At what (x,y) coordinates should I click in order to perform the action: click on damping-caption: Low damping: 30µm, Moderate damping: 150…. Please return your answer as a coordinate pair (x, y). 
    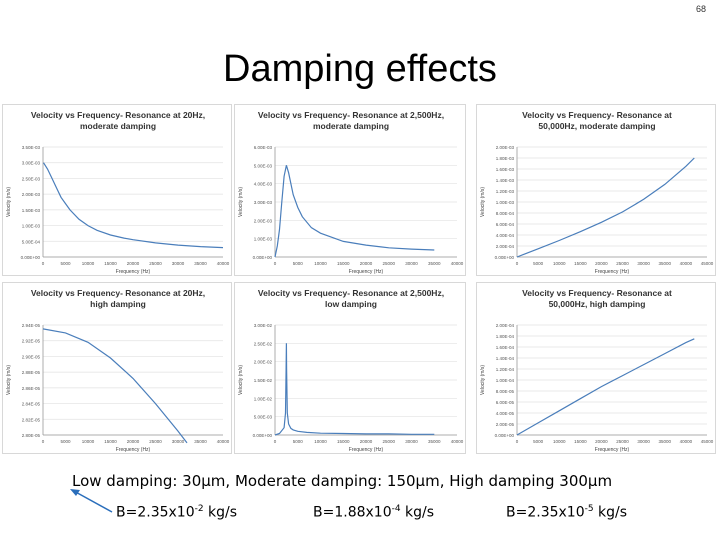
    Looking at the image, I should click on (342, 481).